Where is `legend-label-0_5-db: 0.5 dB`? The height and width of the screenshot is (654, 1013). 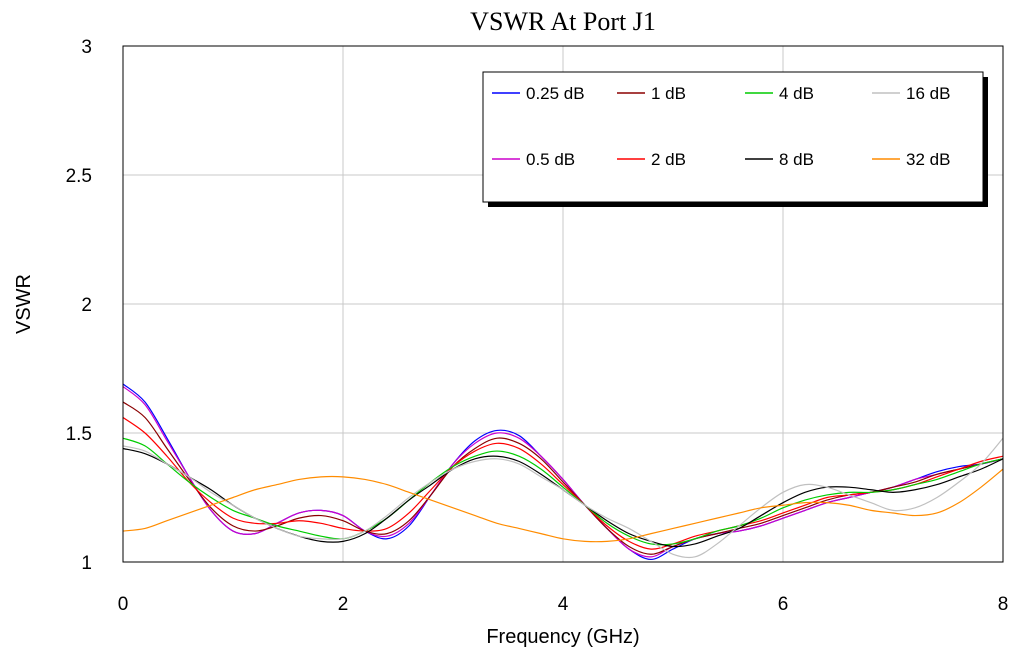
legend-label-0_5-db: 0.5 dB is located at coordinates (550, 159).